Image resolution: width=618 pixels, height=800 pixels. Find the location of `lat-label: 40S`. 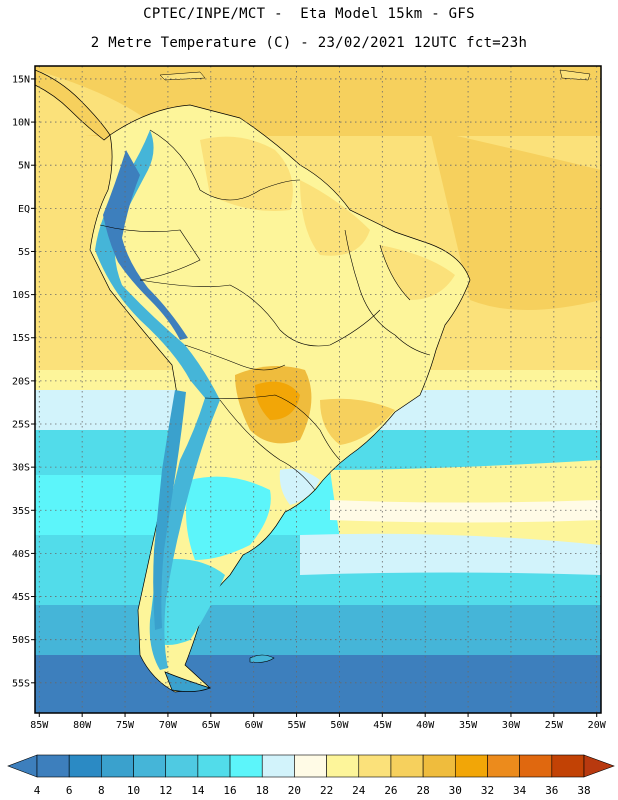

lat-label: 40S is located at coordinates (21, 554).